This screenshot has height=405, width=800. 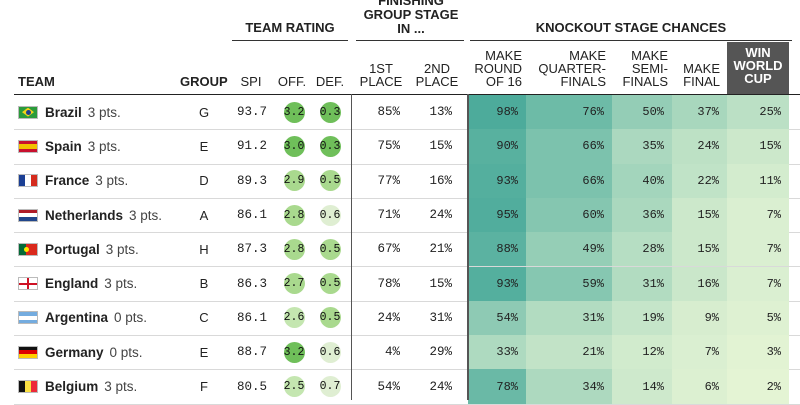 What do you see at coordinates (381, 75) in the screenshot?
I see `col-first-place: 1ST PLACE` at bounding box center [381, 75].